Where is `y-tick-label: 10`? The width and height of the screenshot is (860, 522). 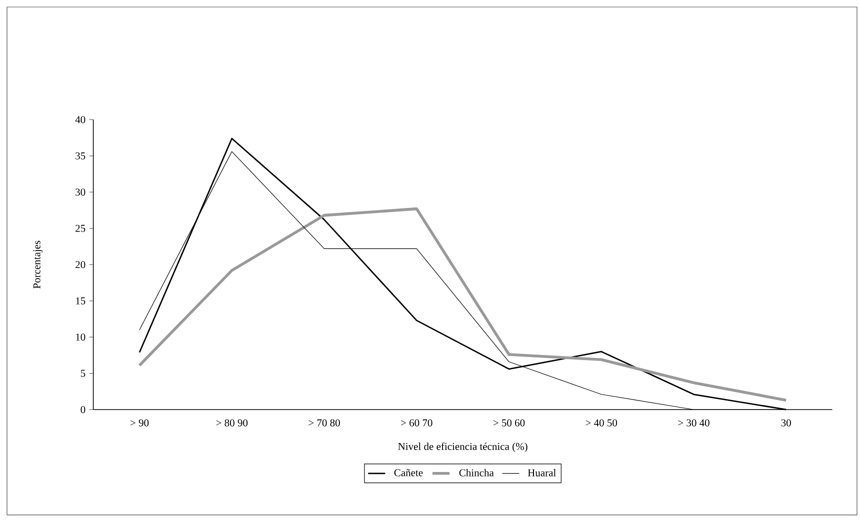
y-tick-label: 10 is located at coordinates (81, 337).